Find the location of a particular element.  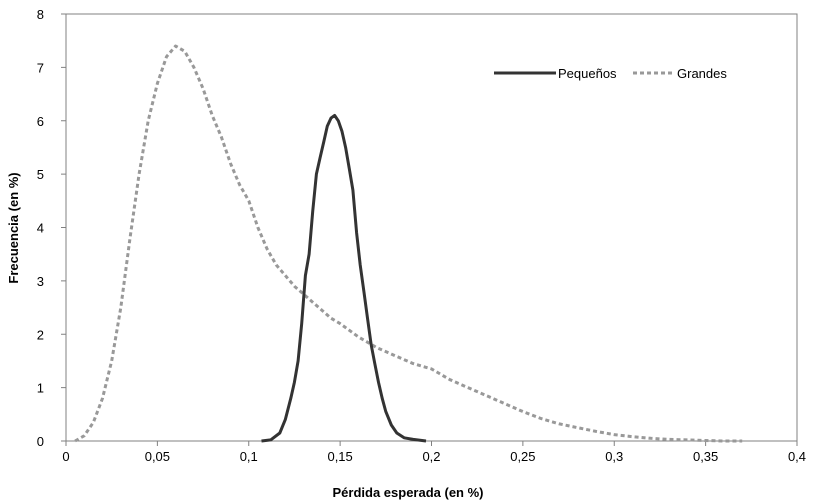

x-axis-ticks: 0 0,05 0,1 0,15 0,2 0,25 0,3 0,35 0,4 is located at coordinates (434, 452).